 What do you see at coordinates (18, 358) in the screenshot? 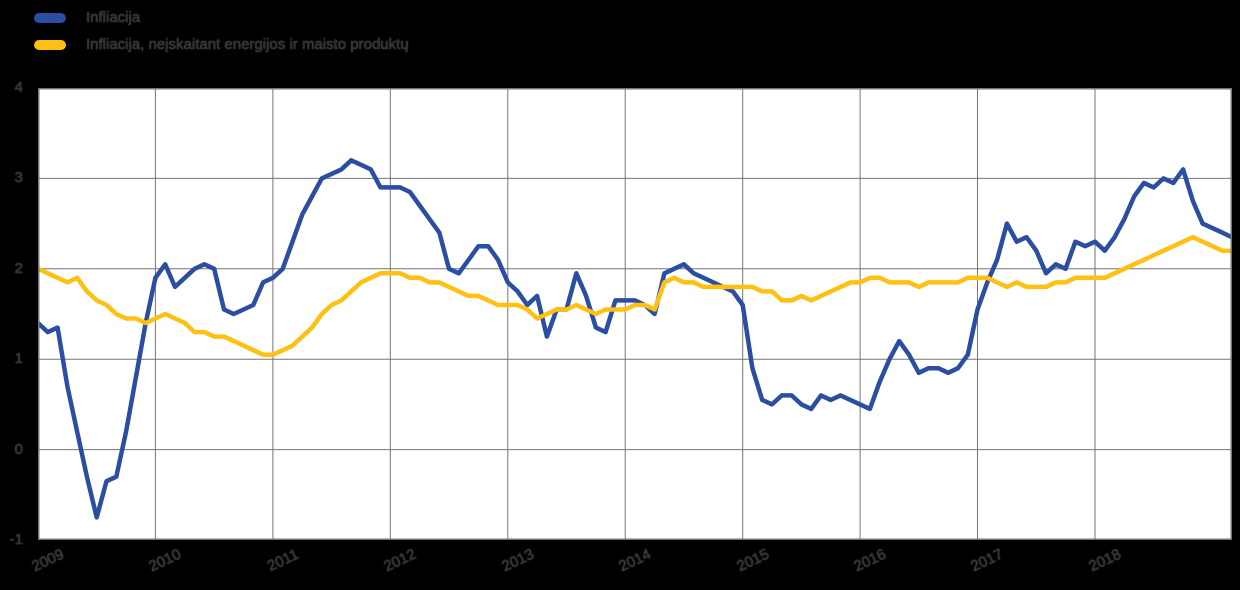
I see `y-tick-1: 1` at bounding box center [18, 358].